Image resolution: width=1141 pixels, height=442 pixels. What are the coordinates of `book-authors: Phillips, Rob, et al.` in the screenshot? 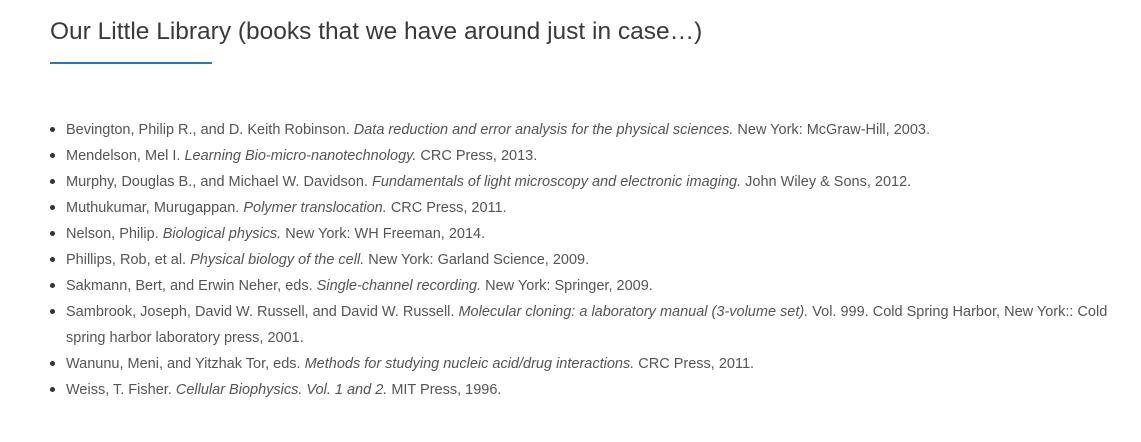 It's located at (126, 260).